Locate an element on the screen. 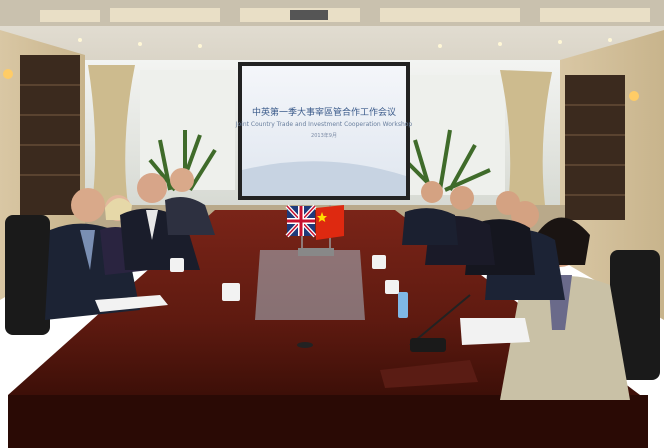  microphone is located at coordinates (440, 320).